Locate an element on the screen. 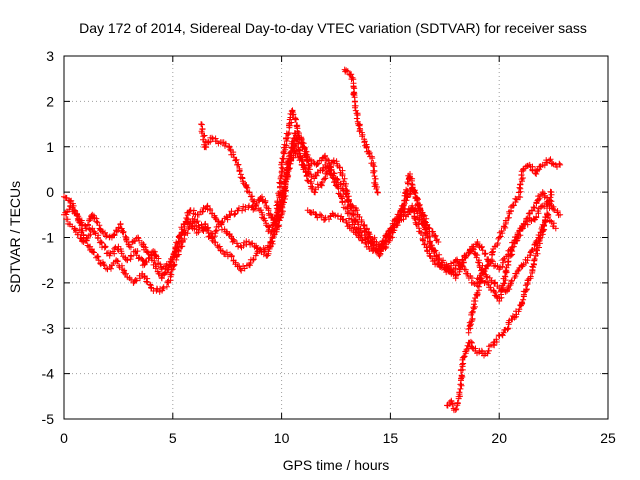  series-track-d is located at coordinates (255, 174).